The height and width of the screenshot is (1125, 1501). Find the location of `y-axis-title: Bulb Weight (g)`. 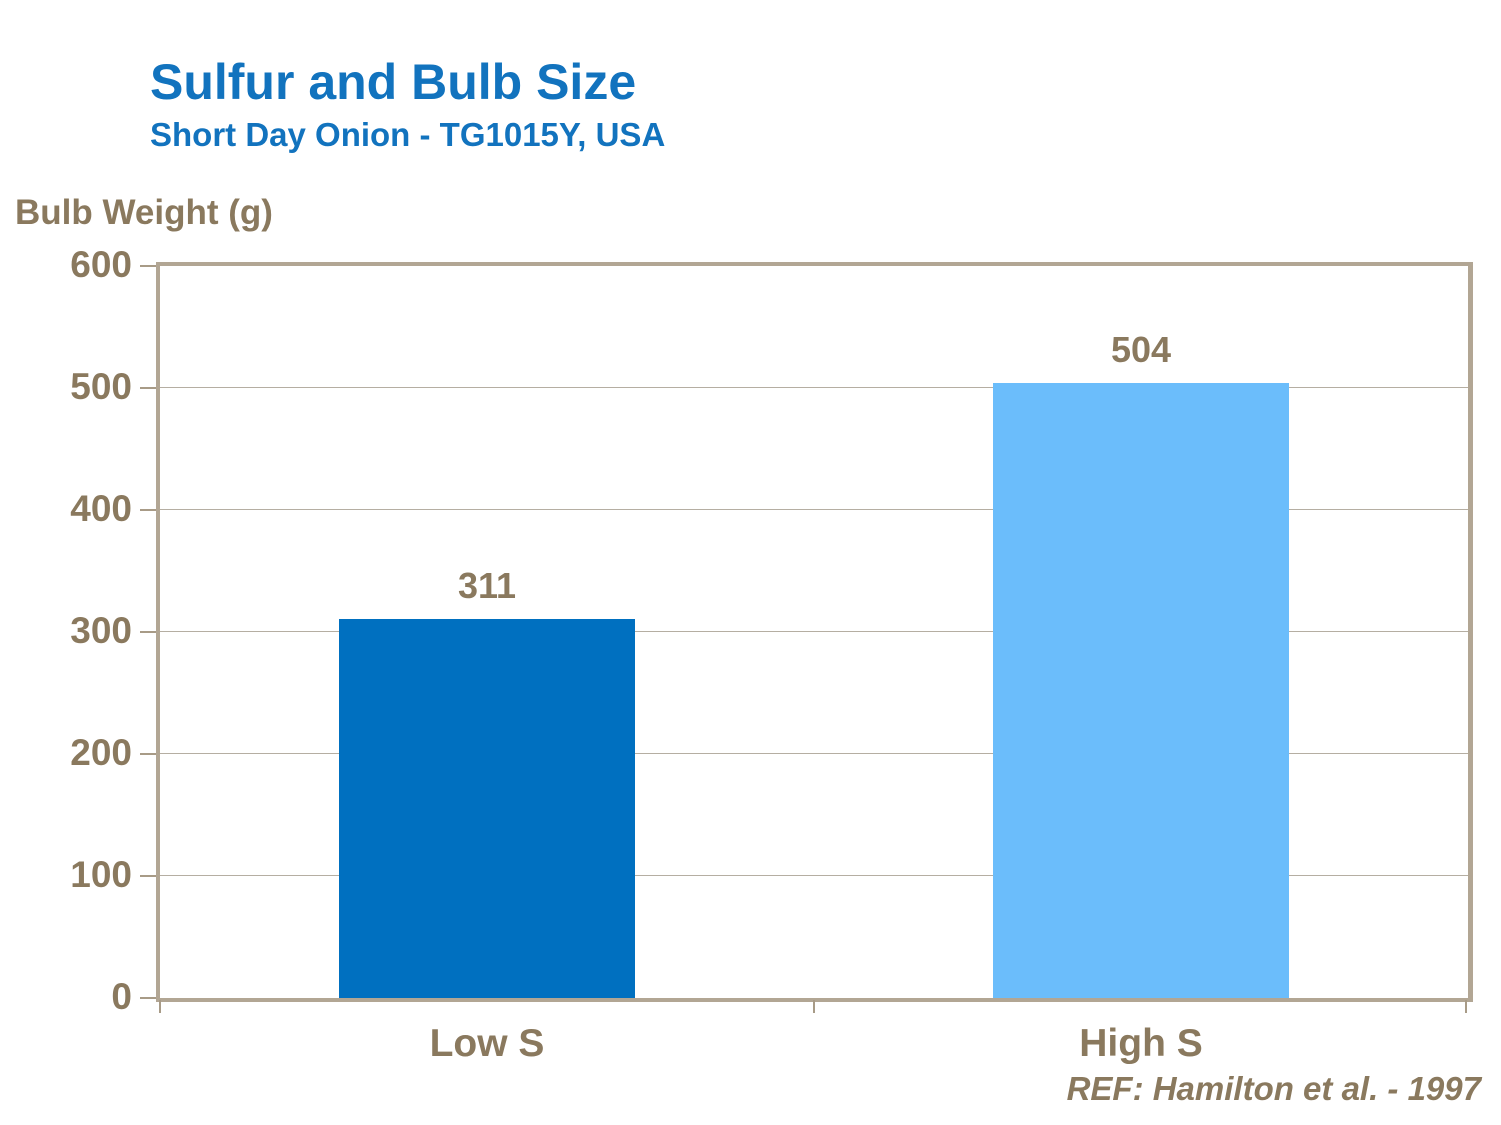

y-axis-title: Bulb Weight (g) is located at coordinates (144, 212).